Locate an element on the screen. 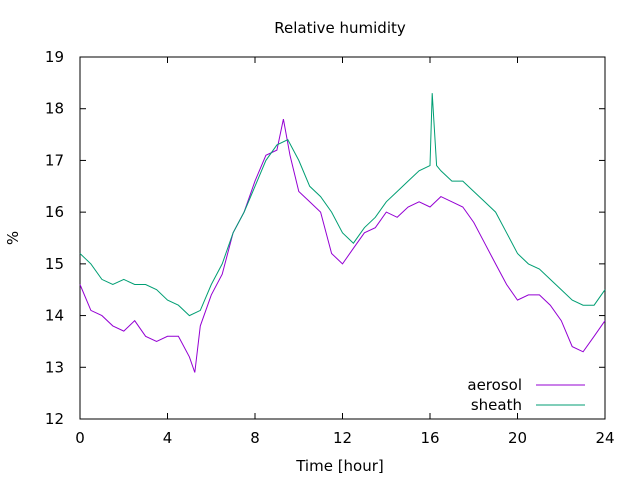  x-tick-label: 20 is located at coordinates (517, 438).